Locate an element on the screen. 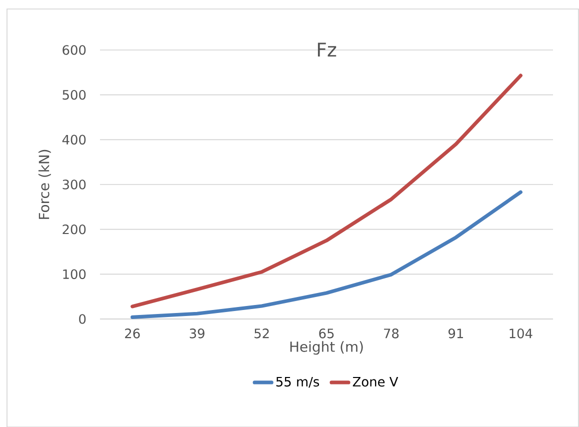 This screenshot has width=579, height=427. x-tick-label: 78 is located at coordinates (391, 333).